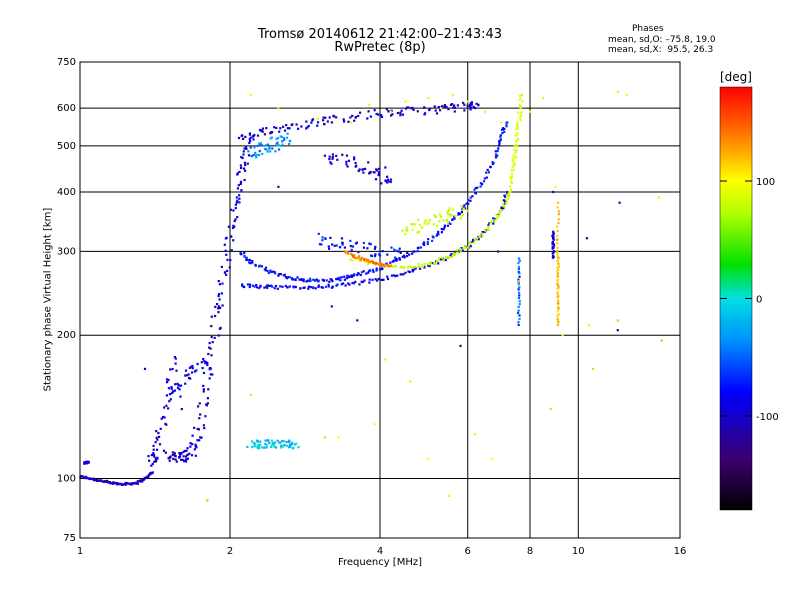 The width and height of the screenshot is (800, 600). What do you see at coordinates (749, 300) in the screenshot?
I see `colorbar-ticks: 100 0 -100` at bounding box center [749, 300].